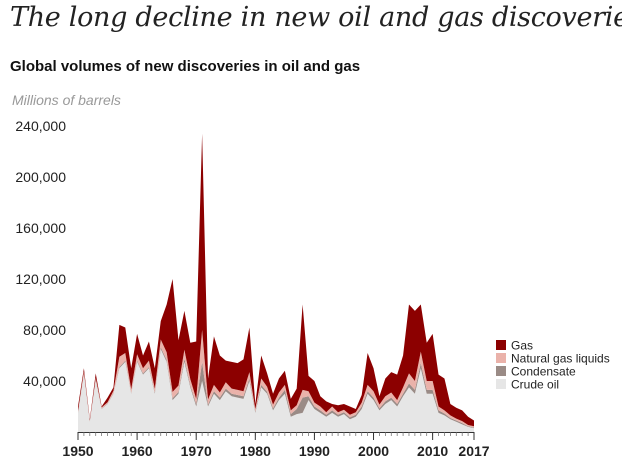 The height and width of the screenshot is (468, 622). I want to click on x-tick-label: 2017, so click(473, 451).